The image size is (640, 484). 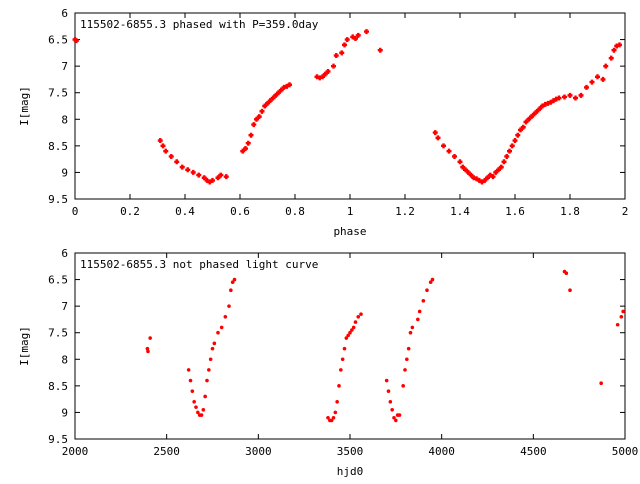 What do you see at coordinates (24, 106) in the screenshot?
I see `chart1-y-axis-label: I[mag]` at bounding box center [24, 106].